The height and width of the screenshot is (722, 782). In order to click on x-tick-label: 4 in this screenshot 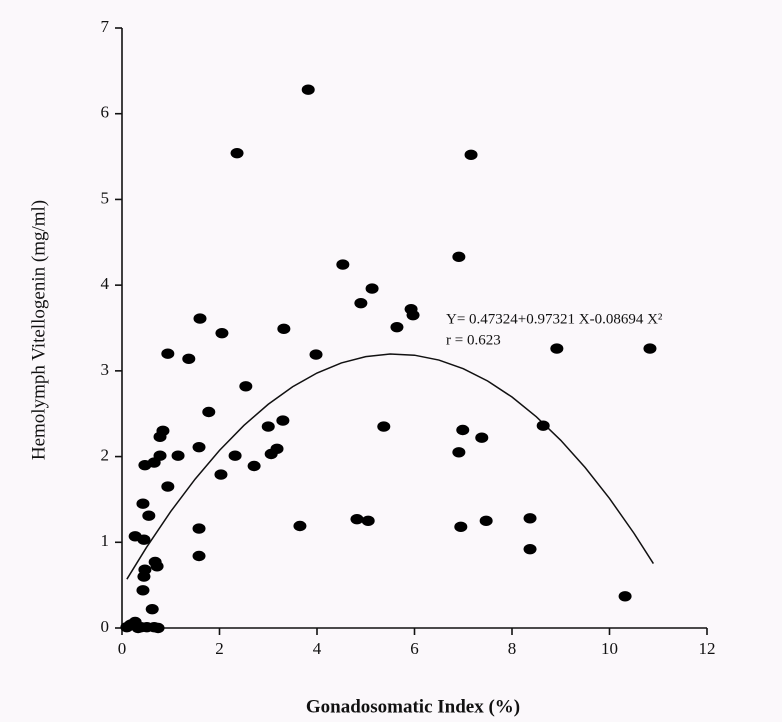, I will do `click(317, 648)`.